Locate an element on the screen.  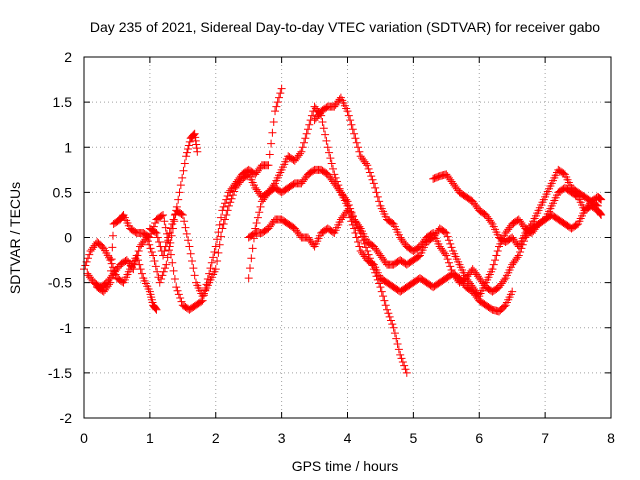
y-tick-label: 0.5 is located at coordinates (63, 192).